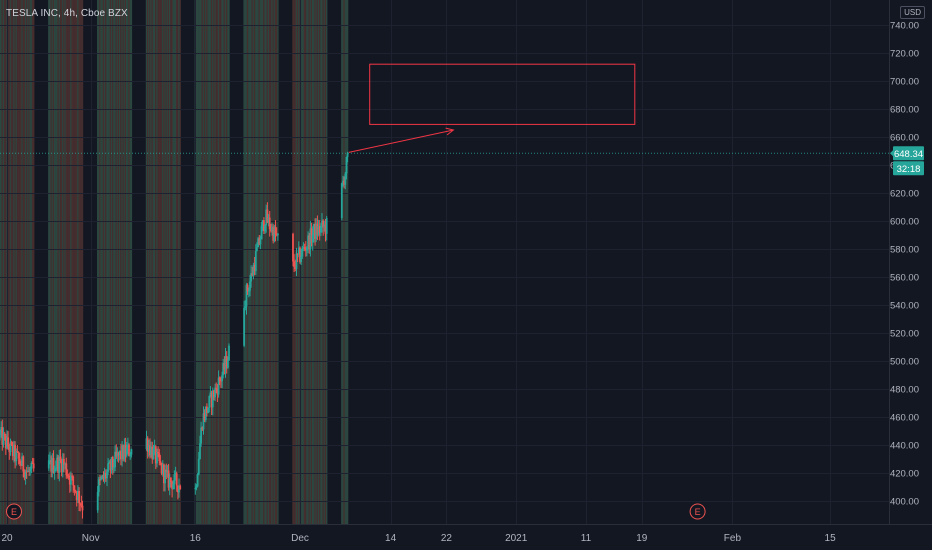  What do you see at coordinates (904, 306) in the screenshot?
I see `price-tick-label: 540.00` at bounding box center [904, 306].